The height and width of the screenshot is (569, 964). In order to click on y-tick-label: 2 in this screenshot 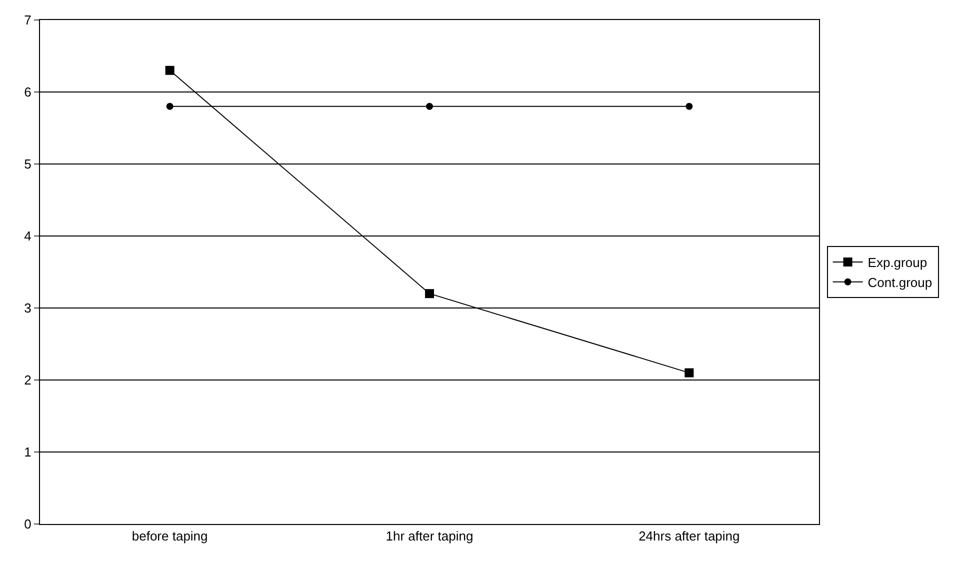, I will do `click(28, 380)`.